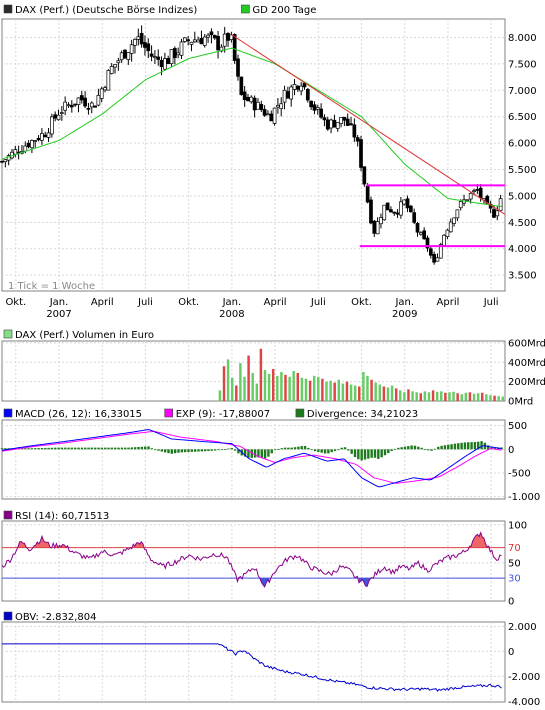  What do you see at coordinates (232, 302) in the screenshot?
I see `price-xtick-label-5: Jan.` at bounding box center [232, 302].